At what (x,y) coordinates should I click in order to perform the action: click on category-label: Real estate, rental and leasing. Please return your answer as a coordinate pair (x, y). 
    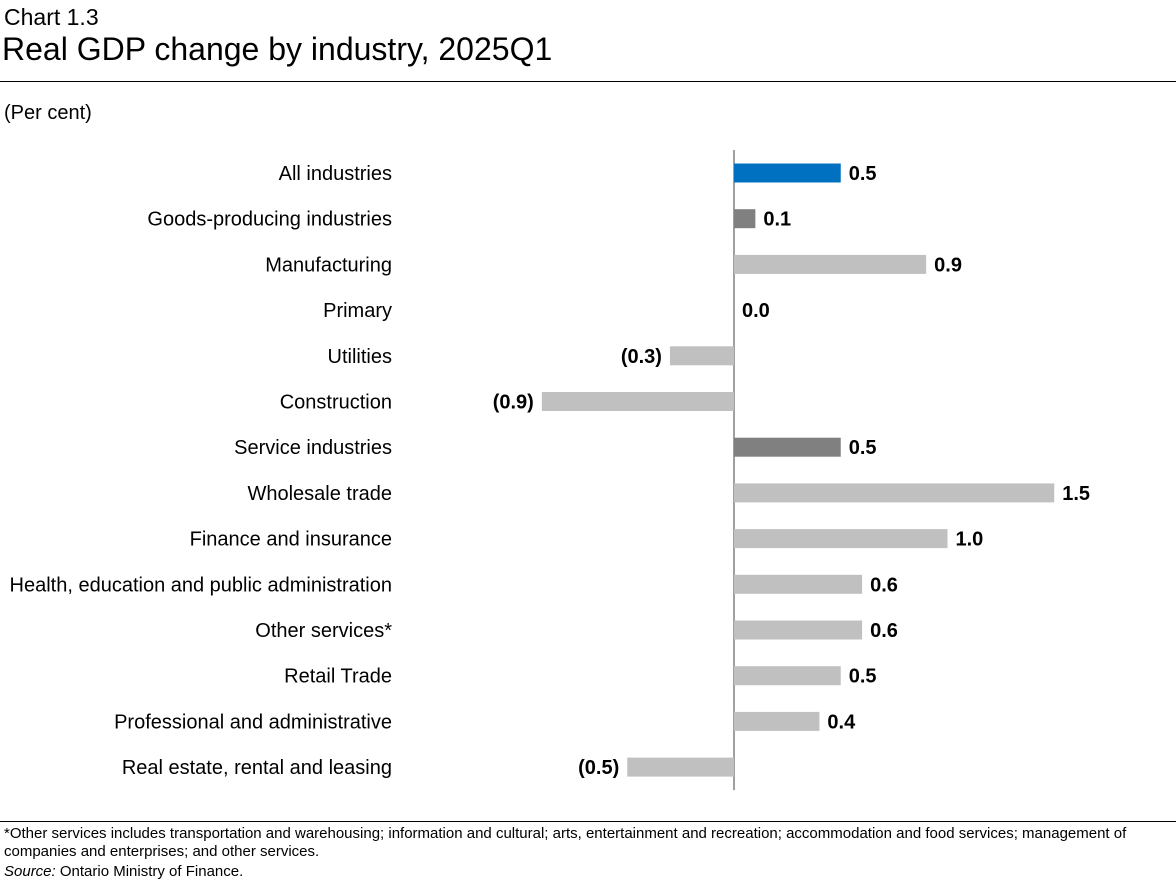
    Looking at the image, I should click on (257, 768).